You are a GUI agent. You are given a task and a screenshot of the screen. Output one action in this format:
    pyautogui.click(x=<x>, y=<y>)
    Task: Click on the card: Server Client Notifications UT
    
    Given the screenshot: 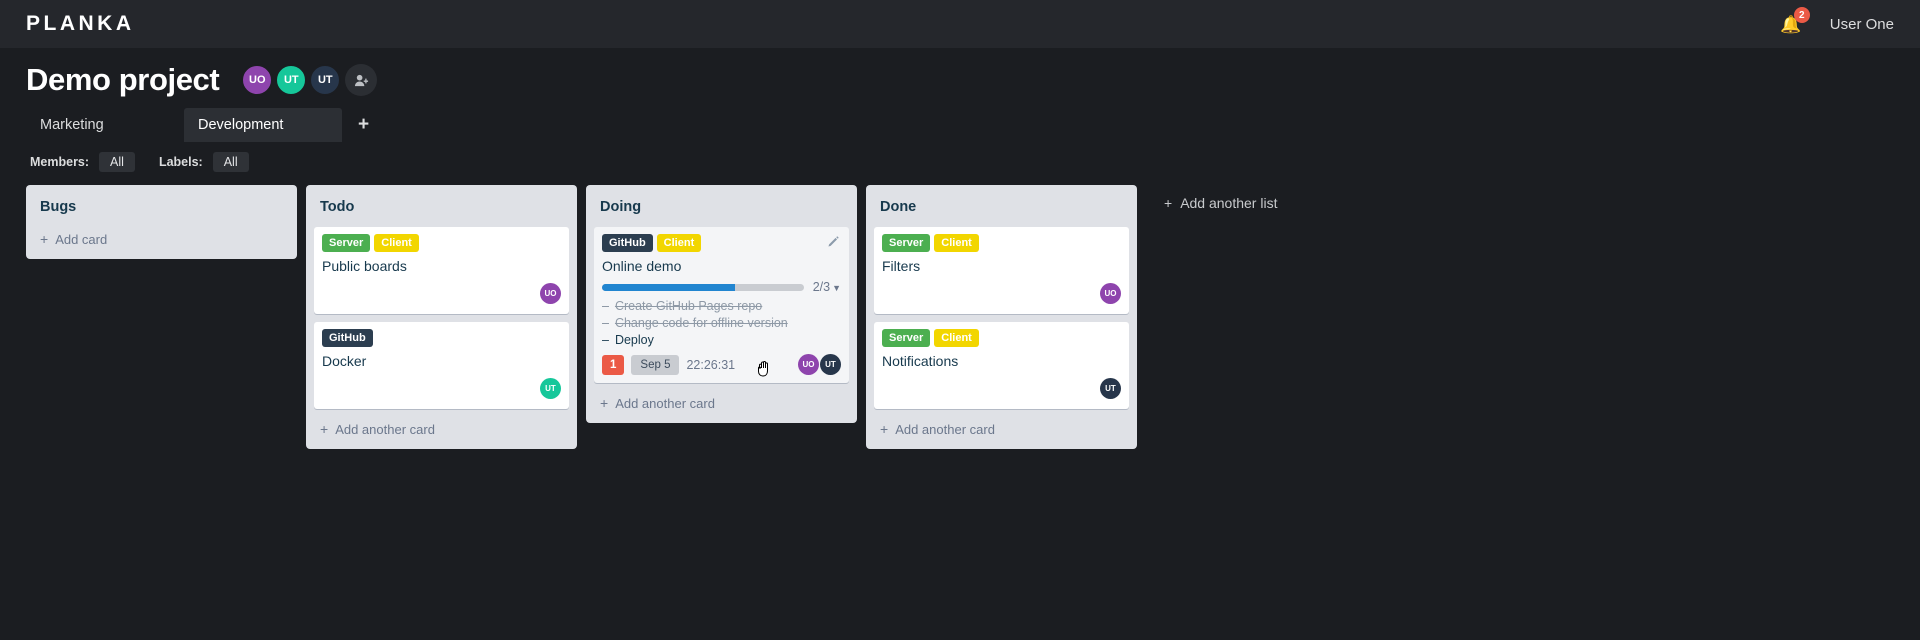 What is the action you would take?
    pyautogui.click(x=1001, y=365)
    